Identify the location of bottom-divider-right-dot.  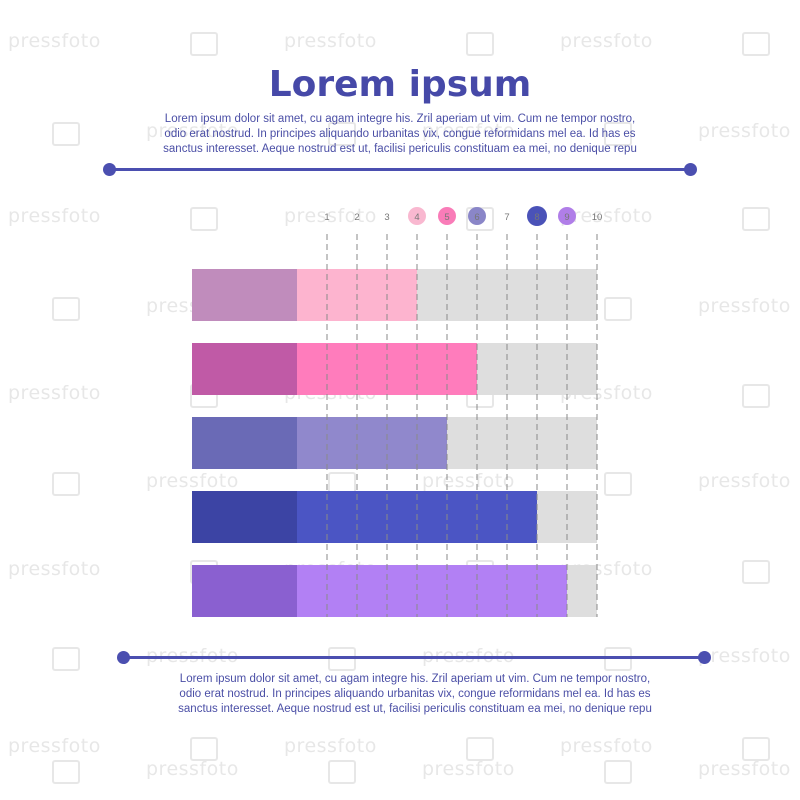
(704, 657).